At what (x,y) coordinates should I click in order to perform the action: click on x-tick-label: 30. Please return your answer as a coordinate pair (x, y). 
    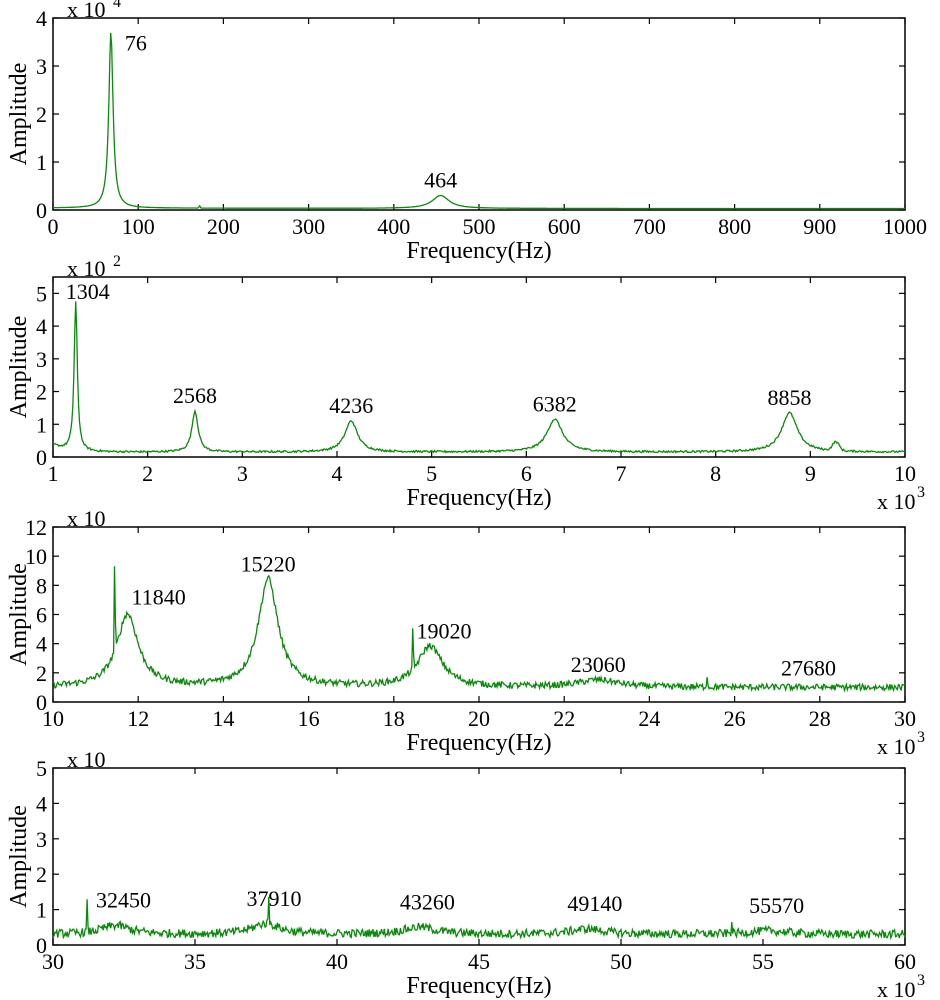
    Looking at the image, I should click on (53, 961).